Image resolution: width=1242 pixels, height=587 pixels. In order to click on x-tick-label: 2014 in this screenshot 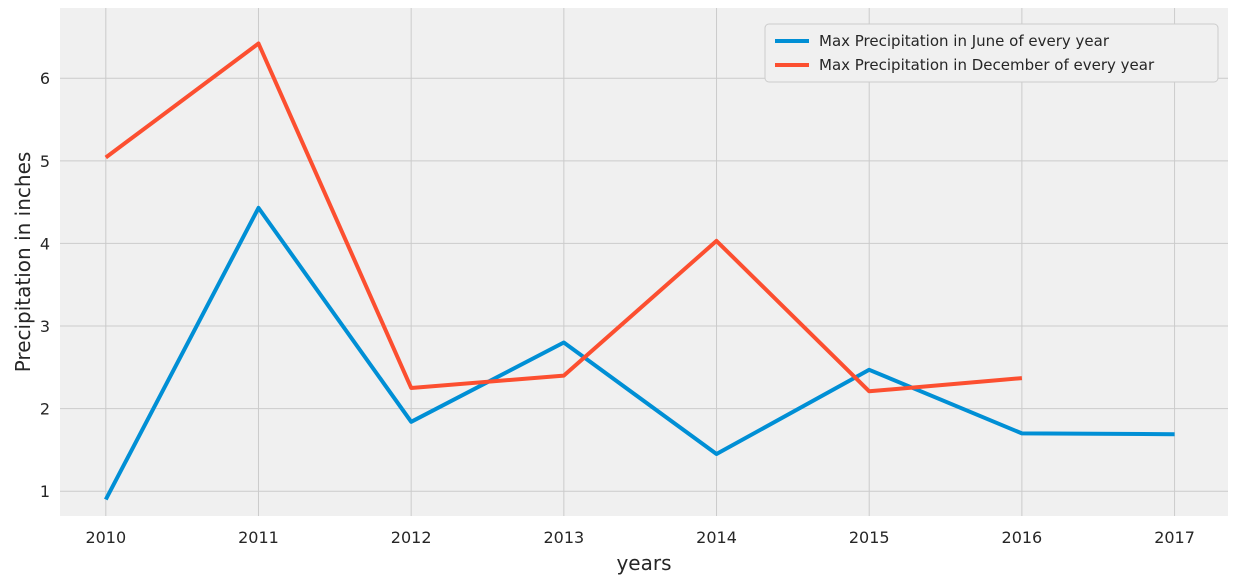, I will do `click(716, 537)`.